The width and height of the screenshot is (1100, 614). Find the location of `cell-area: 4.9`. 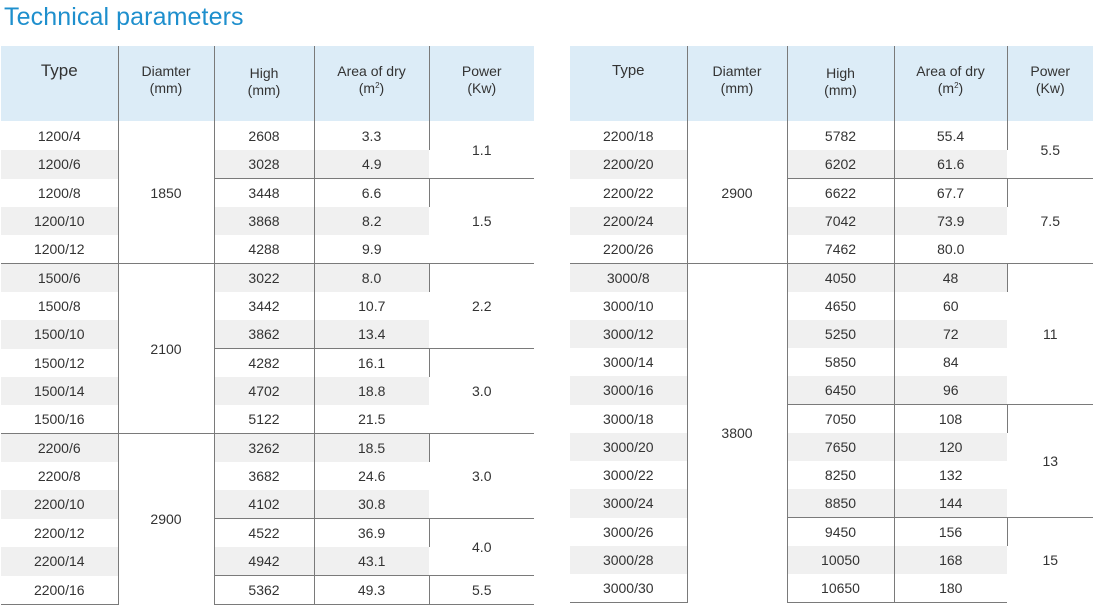

cell-area: 4.9 is located at coordinates (371, 164).